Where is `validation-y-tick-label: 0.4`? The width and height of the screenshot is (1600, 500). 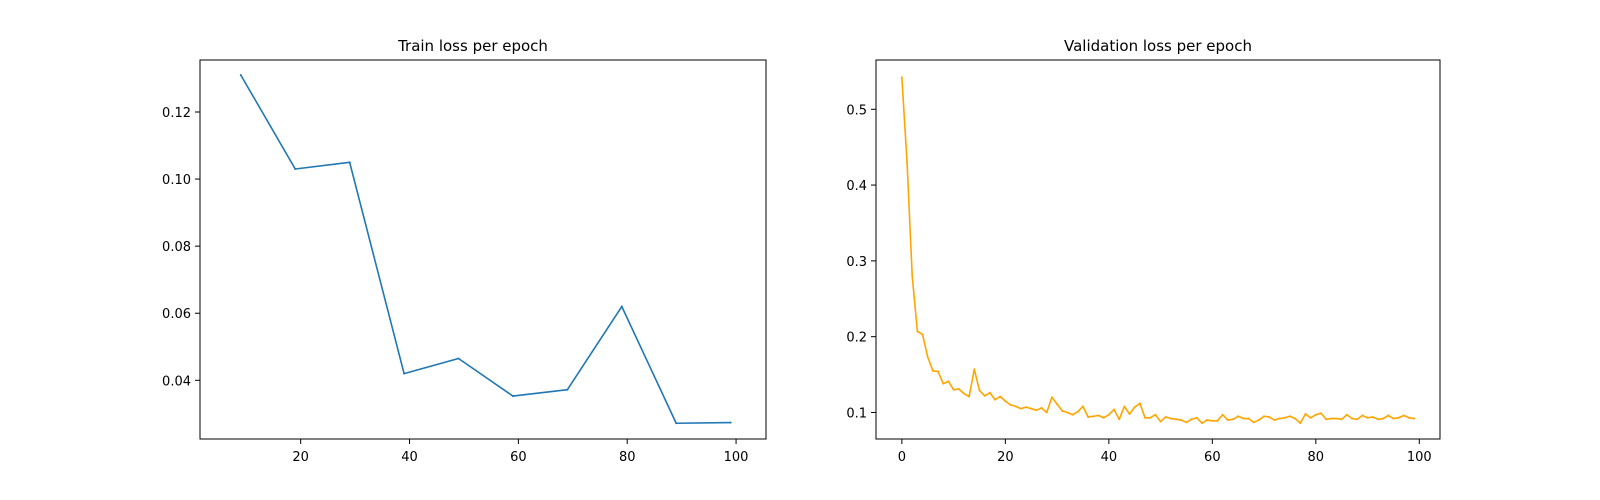 validation-y-tick-label: 0.4 is located at coordinates (856, 186).